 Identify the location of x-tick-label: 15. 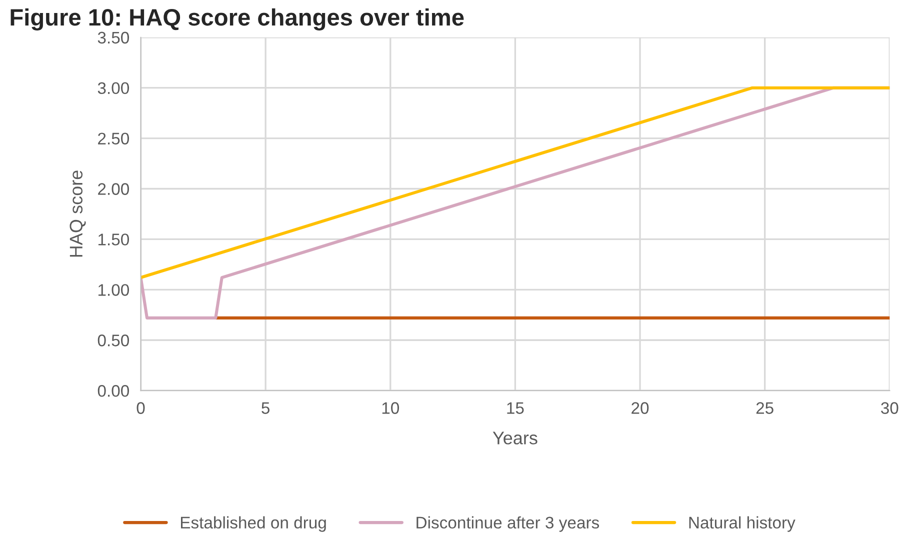
(515, 408).